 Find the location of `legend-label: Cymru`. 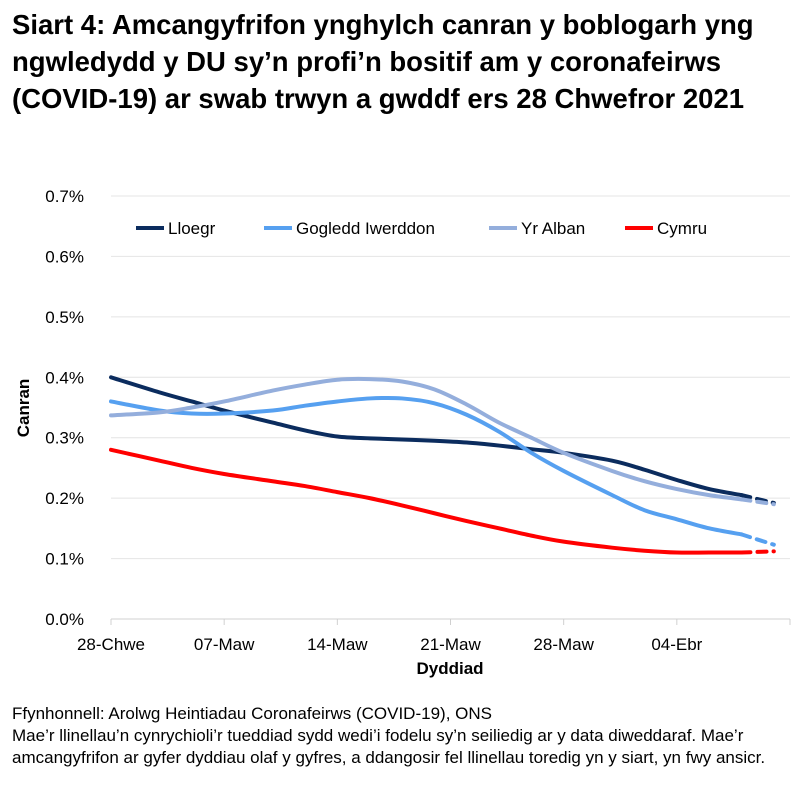

legend-label: Cymru is located at coordinates (682, 228).